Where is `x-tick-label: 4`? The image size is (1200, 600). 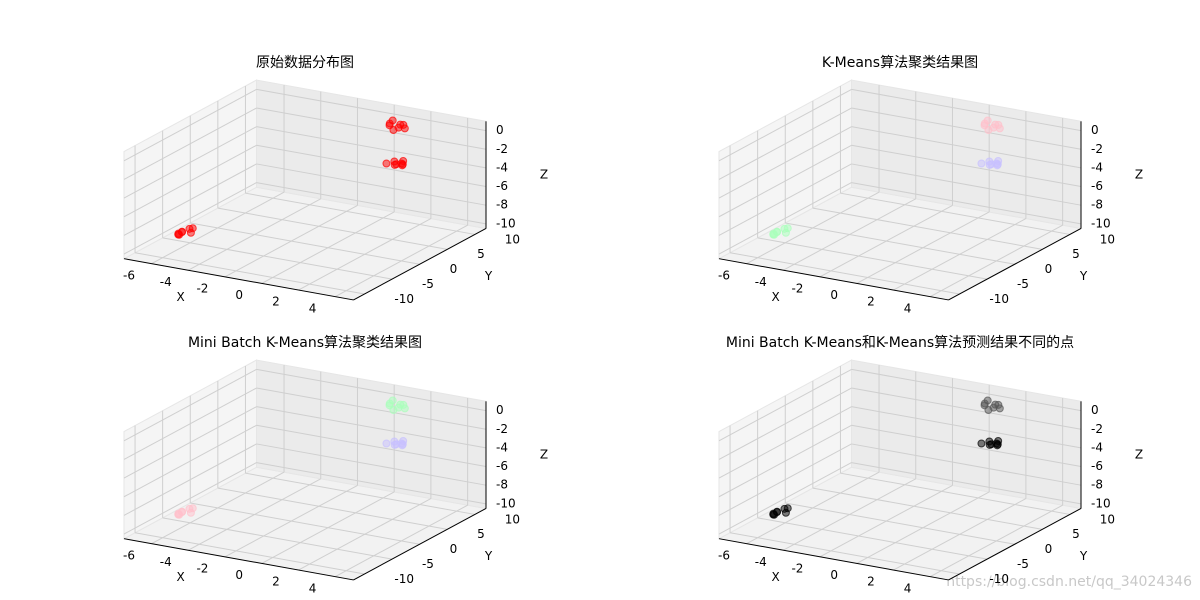
x-tick-label: 4 is located at coordinates (313, 308).